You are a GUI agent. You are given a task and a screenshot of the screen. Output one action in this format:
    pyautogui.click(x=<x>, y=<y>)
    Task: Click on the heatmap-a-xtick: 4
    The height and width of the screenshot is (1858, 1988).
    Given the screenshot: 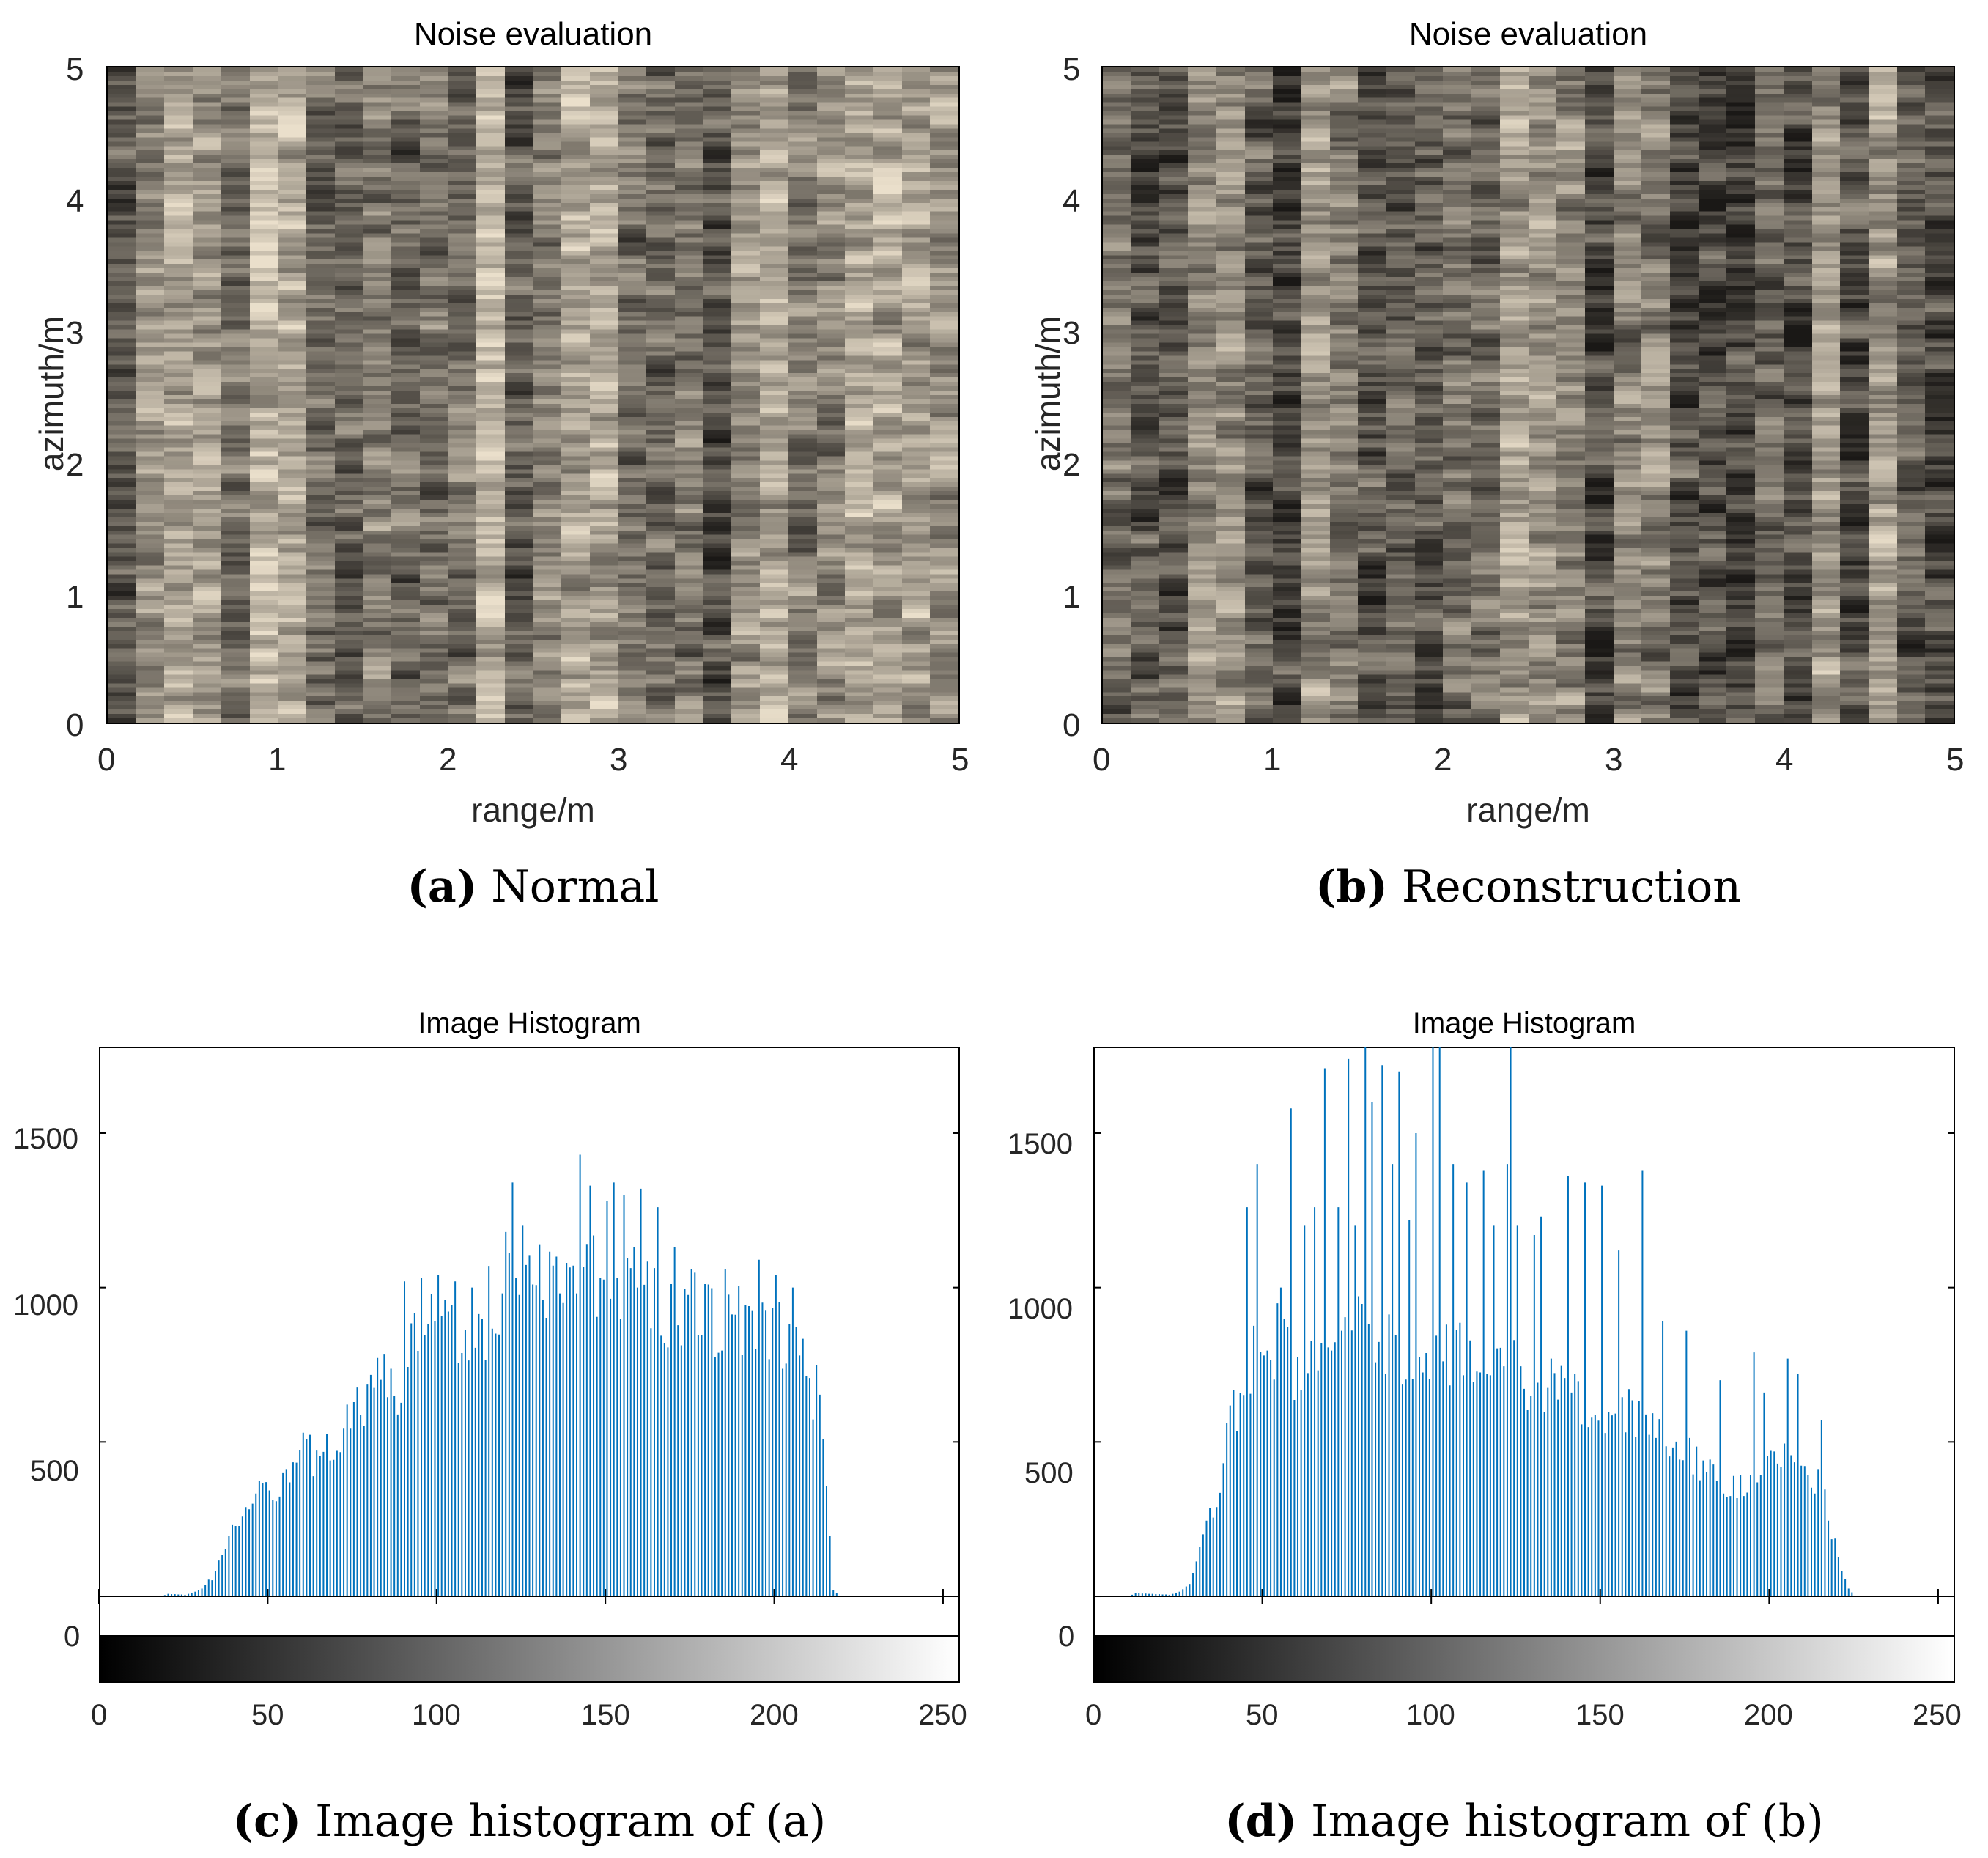 What is the action you would take?
    pyautogui.click(x=789, y=760)
    